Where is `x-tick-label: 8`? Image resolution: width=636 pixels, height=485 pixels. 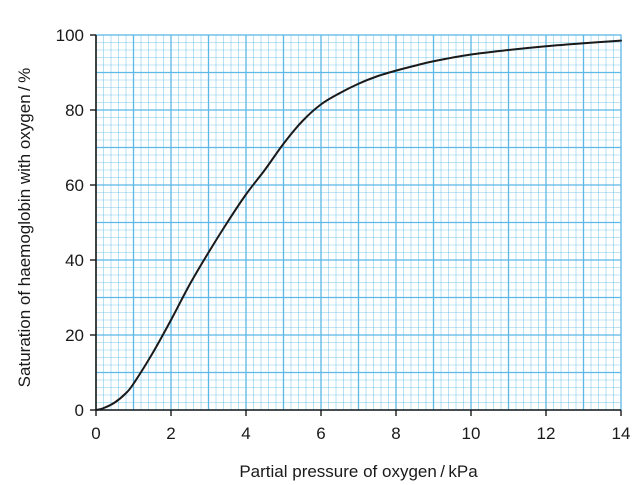
x-tick-label: 8 is located at coordinates (395, 433).